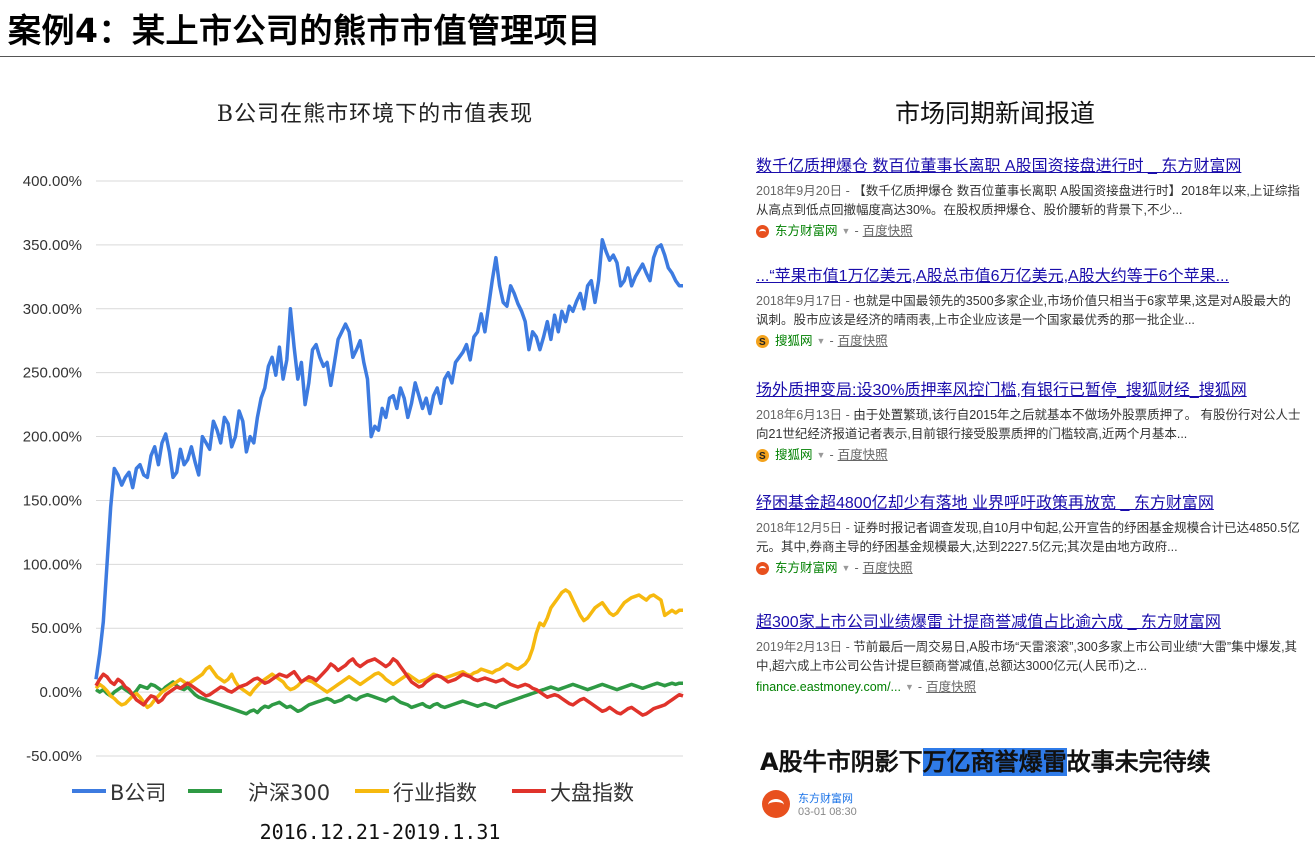 Image resolution: width=1315 pixels, height=851 pixels. I want to click on y-tick-label: 50.00%, so click(56, 628).